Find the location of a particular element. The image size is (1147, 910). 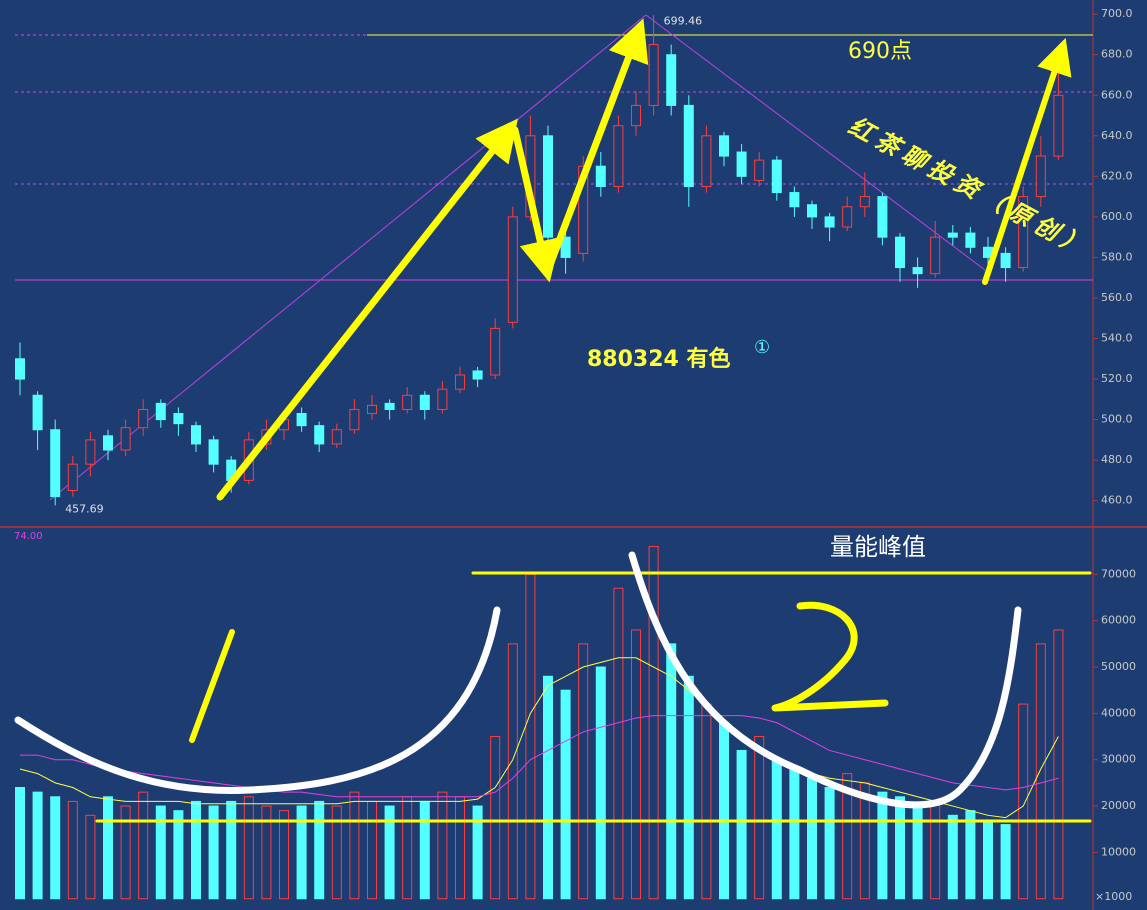

ma-line is located at coordinates (539, 756).